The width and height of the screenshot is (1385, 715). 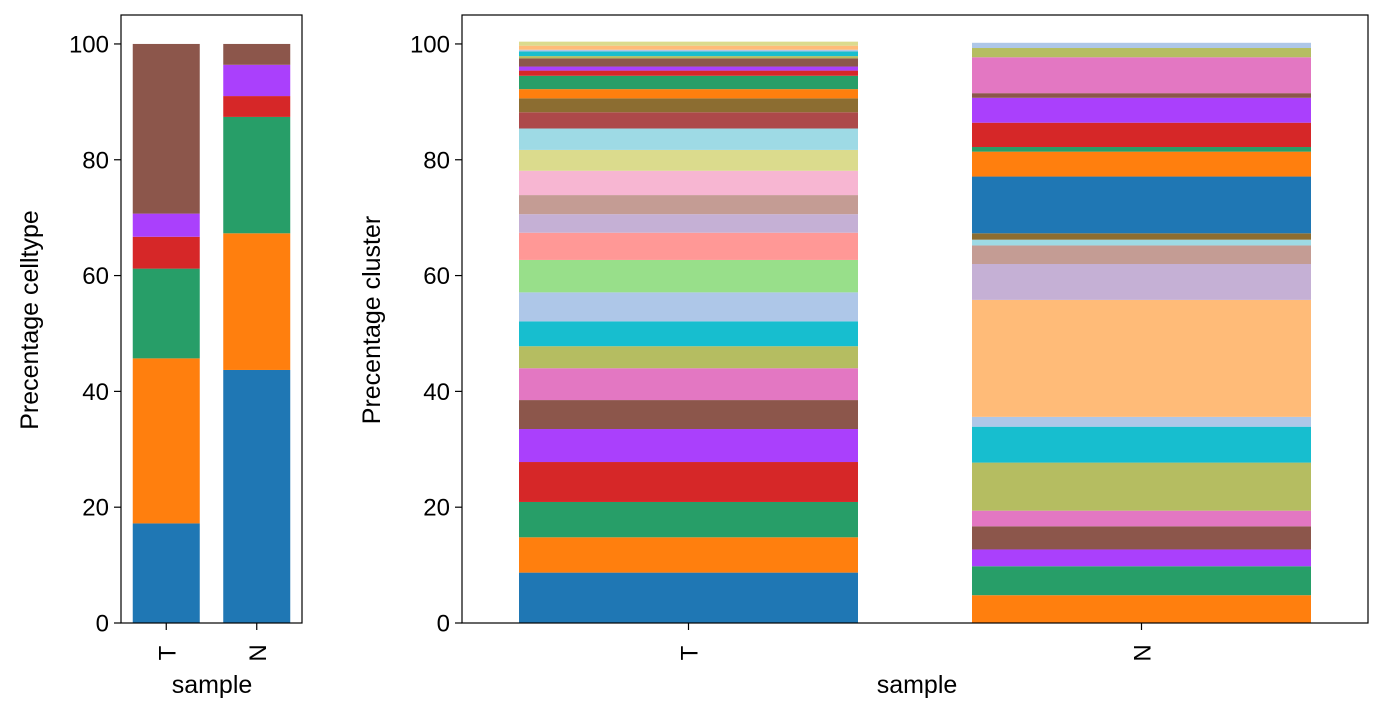 I want to click on y-axis-label-cluster: Precentage cluster, so click(x=372, y=320).